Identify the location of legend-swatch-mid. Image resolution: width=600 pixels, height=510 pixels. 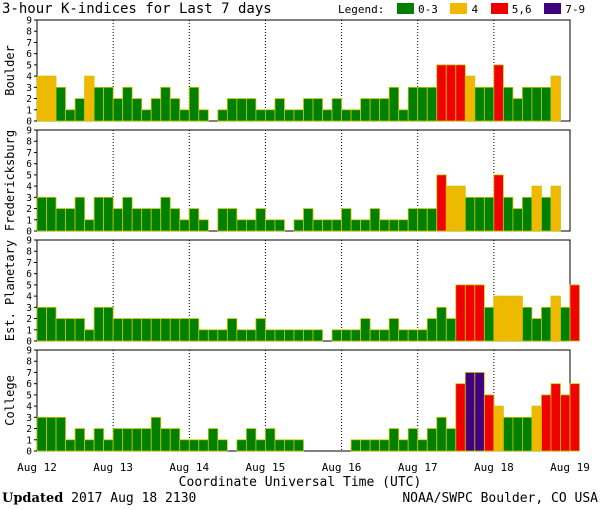
(459, 8).